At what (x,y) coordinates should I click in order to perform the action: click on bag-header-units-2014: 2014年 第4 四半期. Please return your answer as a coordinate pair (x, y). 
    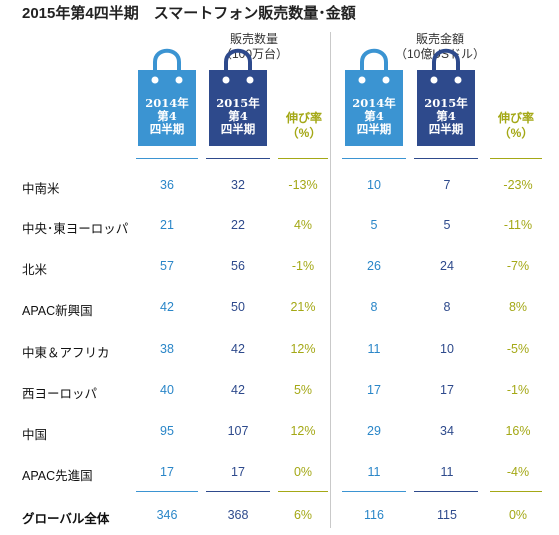
    Looking at the image, I should click on (167, 96).